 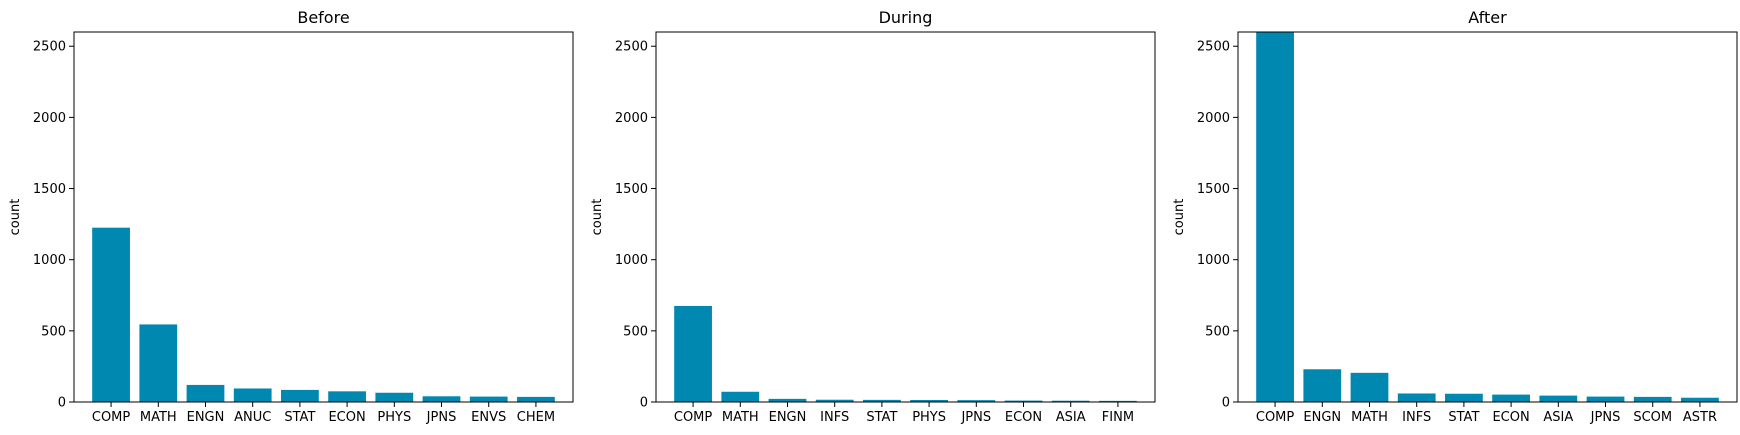 What do you see at coordinates (323, 17) in the screenshot?
I see `chart-title: Before` at bounding box center [323, 17].